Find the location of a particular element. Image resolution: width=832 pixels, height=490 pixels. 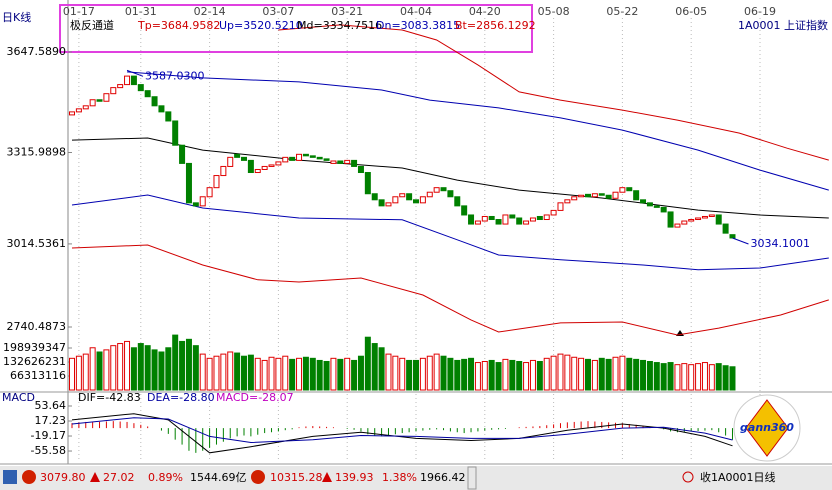

y-tick-label: 3014.5361 is located at coordinates (37, 243).